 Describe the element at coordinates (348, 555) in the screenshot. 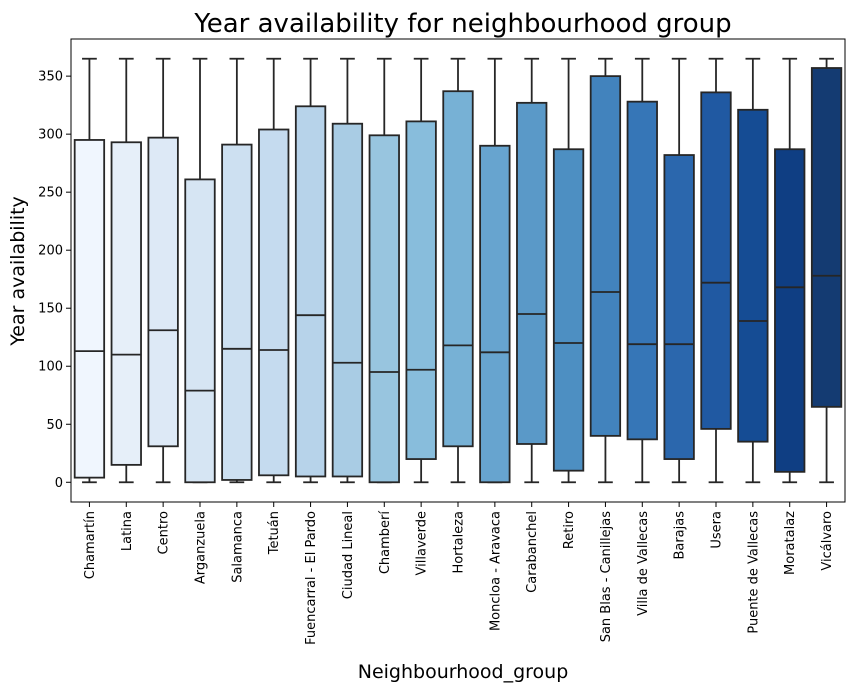

I see `x-tick-label: Ciudad Lineal` at that location.